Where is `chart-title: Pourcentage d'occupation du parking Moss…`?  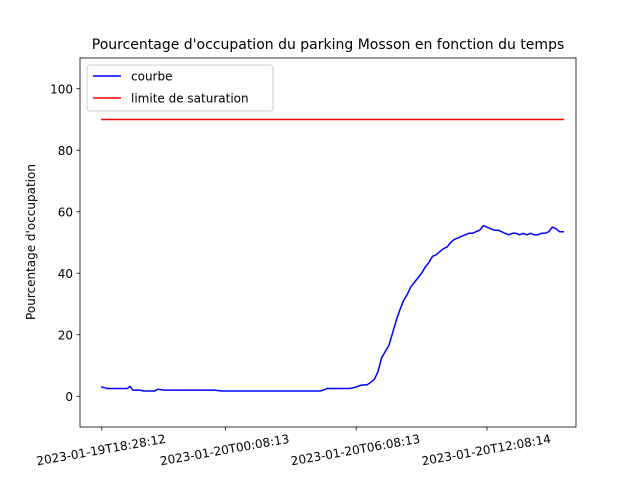
chart-title: Pourcentage d'occupation du parking Moss… is located at coordinates (328, 45).